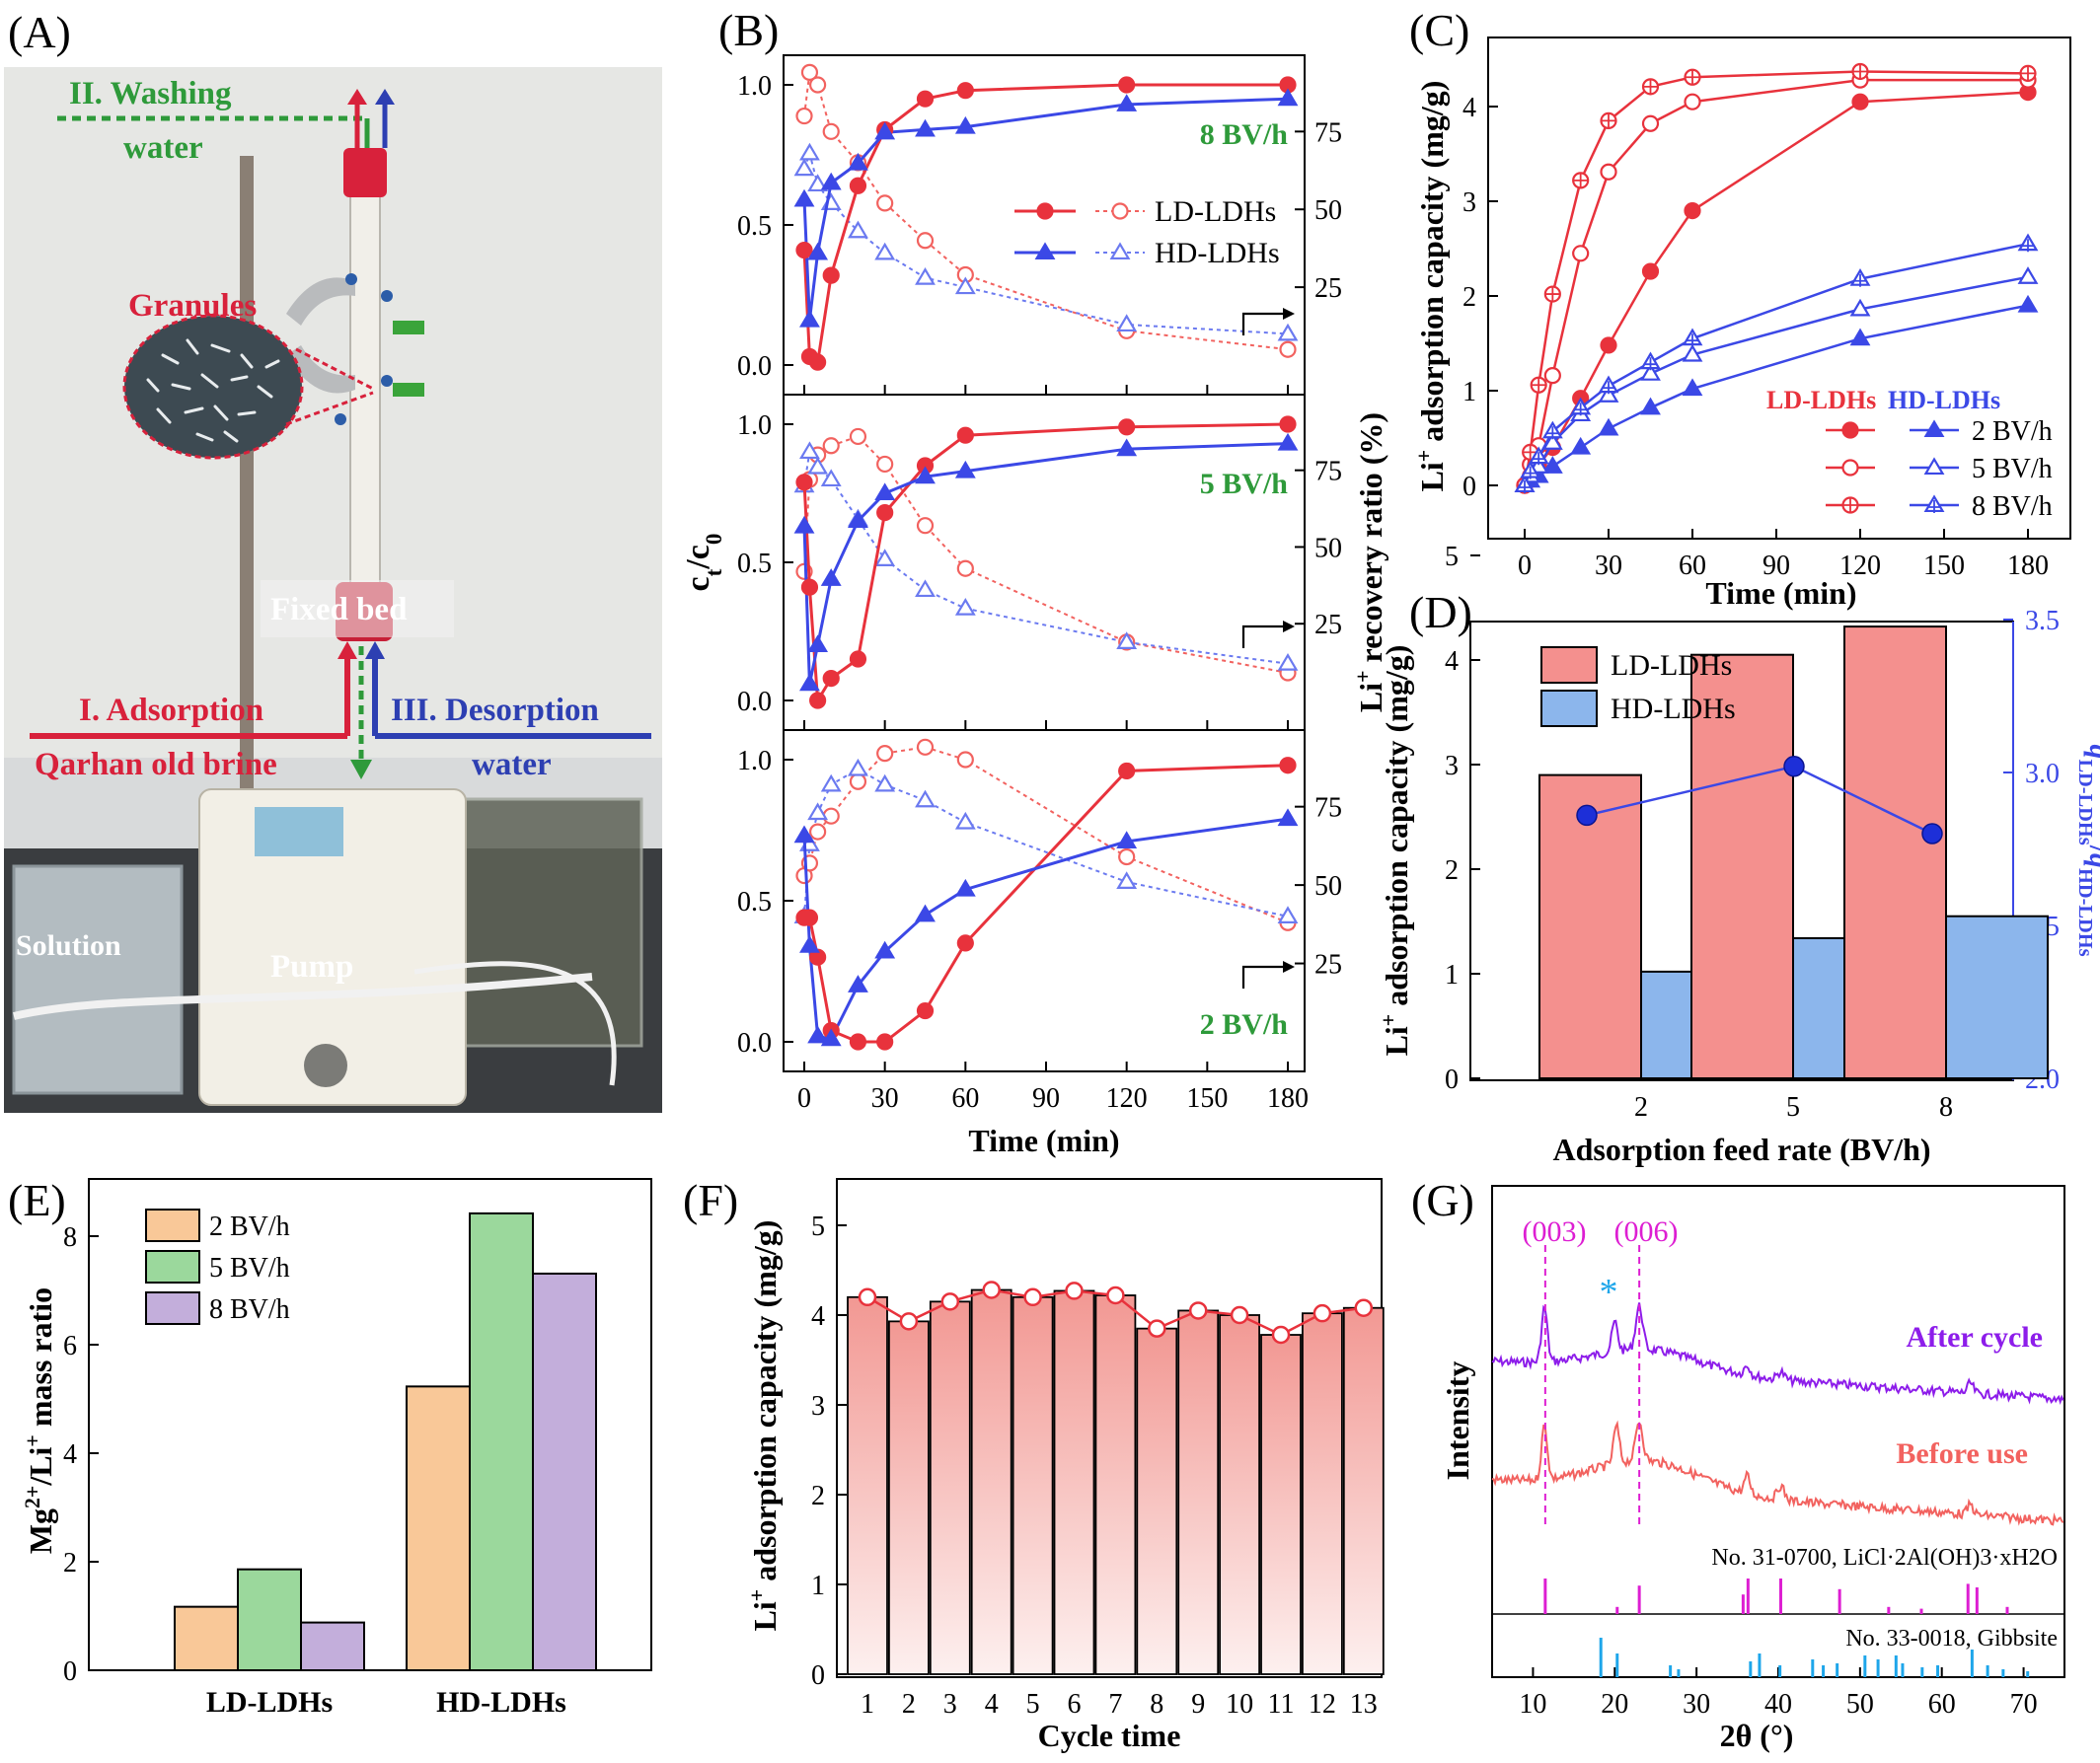 The height and width of the screenshot is (1763, 2100). What do you see at coordinates (1442, 1200) in the screenshot?
I see `panel-g-label: (G)` at bounding box center [1442, 1200].